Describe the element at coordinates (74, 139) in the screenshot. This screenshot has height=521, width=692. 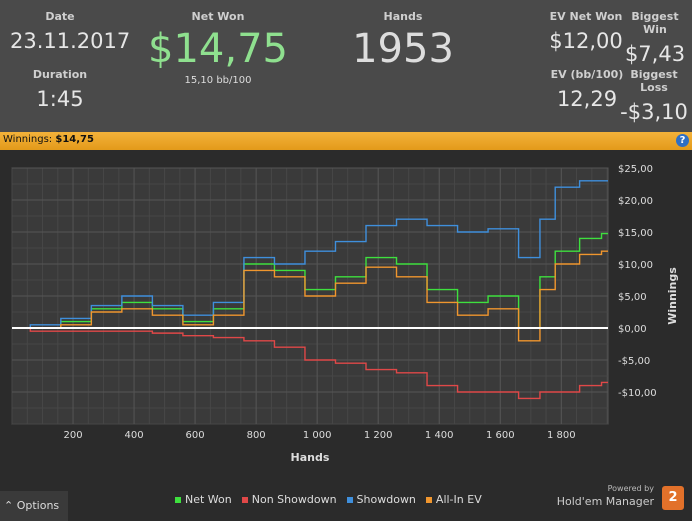
I see `winnings-bar-value: $14,75` at that location.